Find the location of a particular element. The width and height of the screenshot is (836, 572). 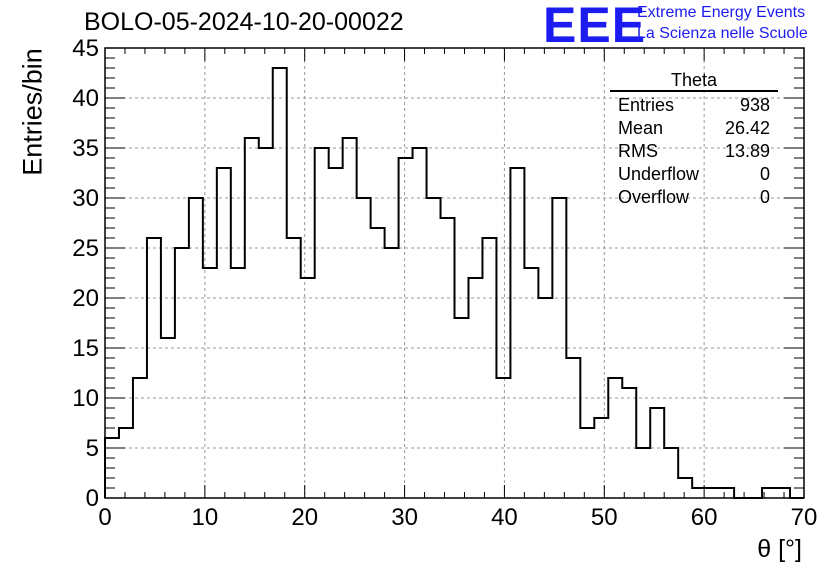

stats-row-rms: RMS 13.89 is located at coordinates (694, 151).